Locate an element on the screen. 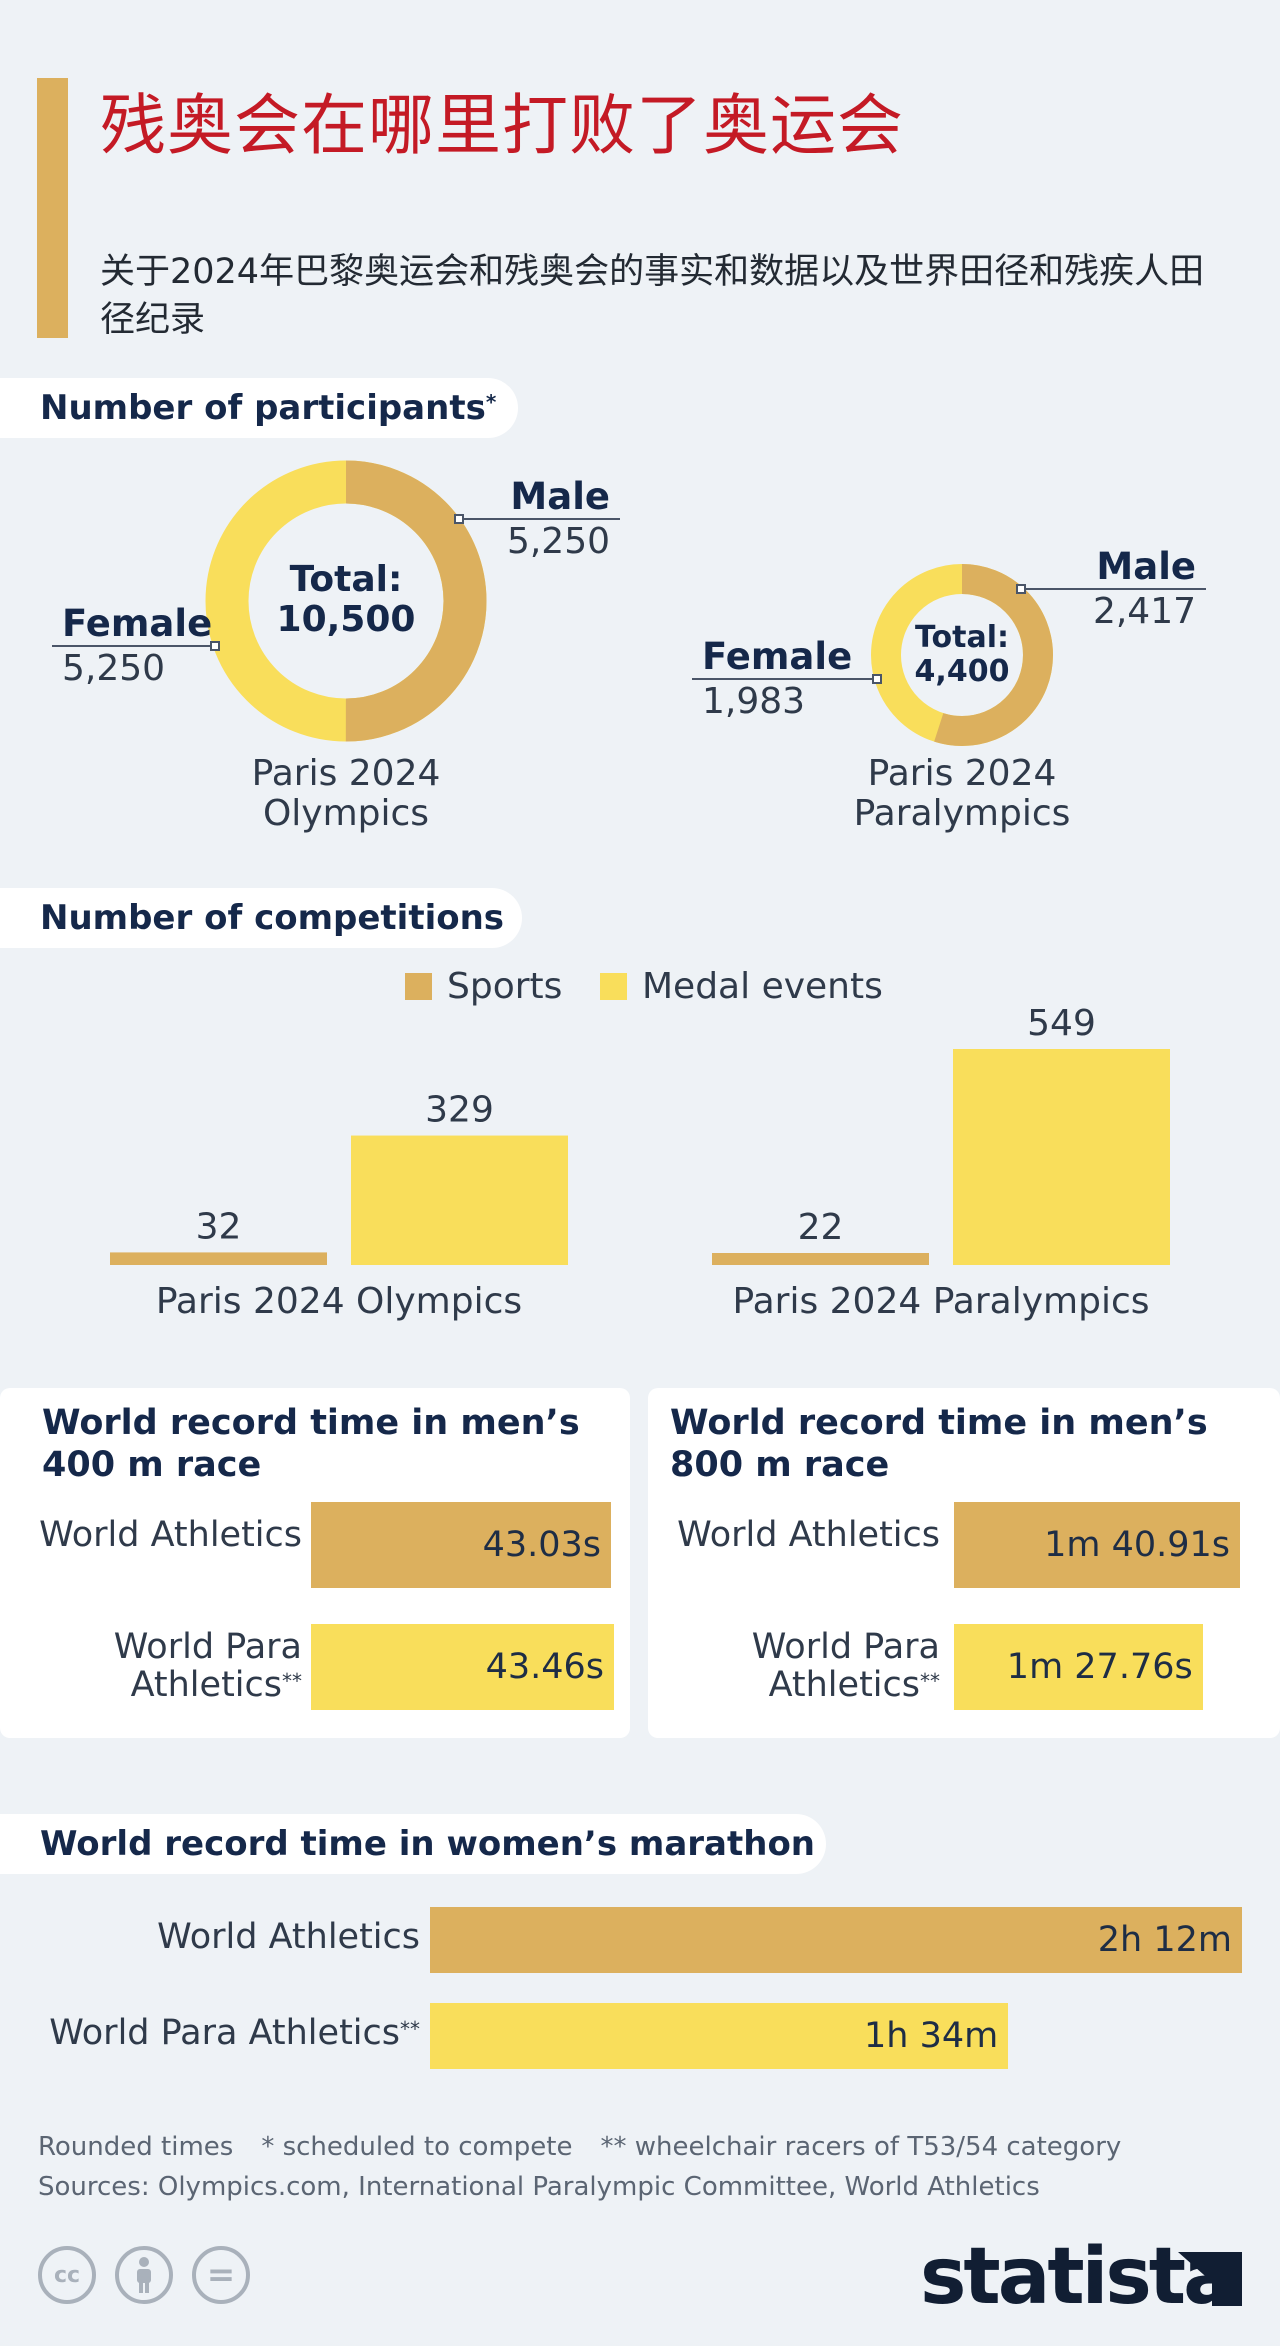 The width and height of the screenshot is (1280, 2346). 800m-label-para-athletics: World Para Athletics** is located at coordinates (794, 1666).